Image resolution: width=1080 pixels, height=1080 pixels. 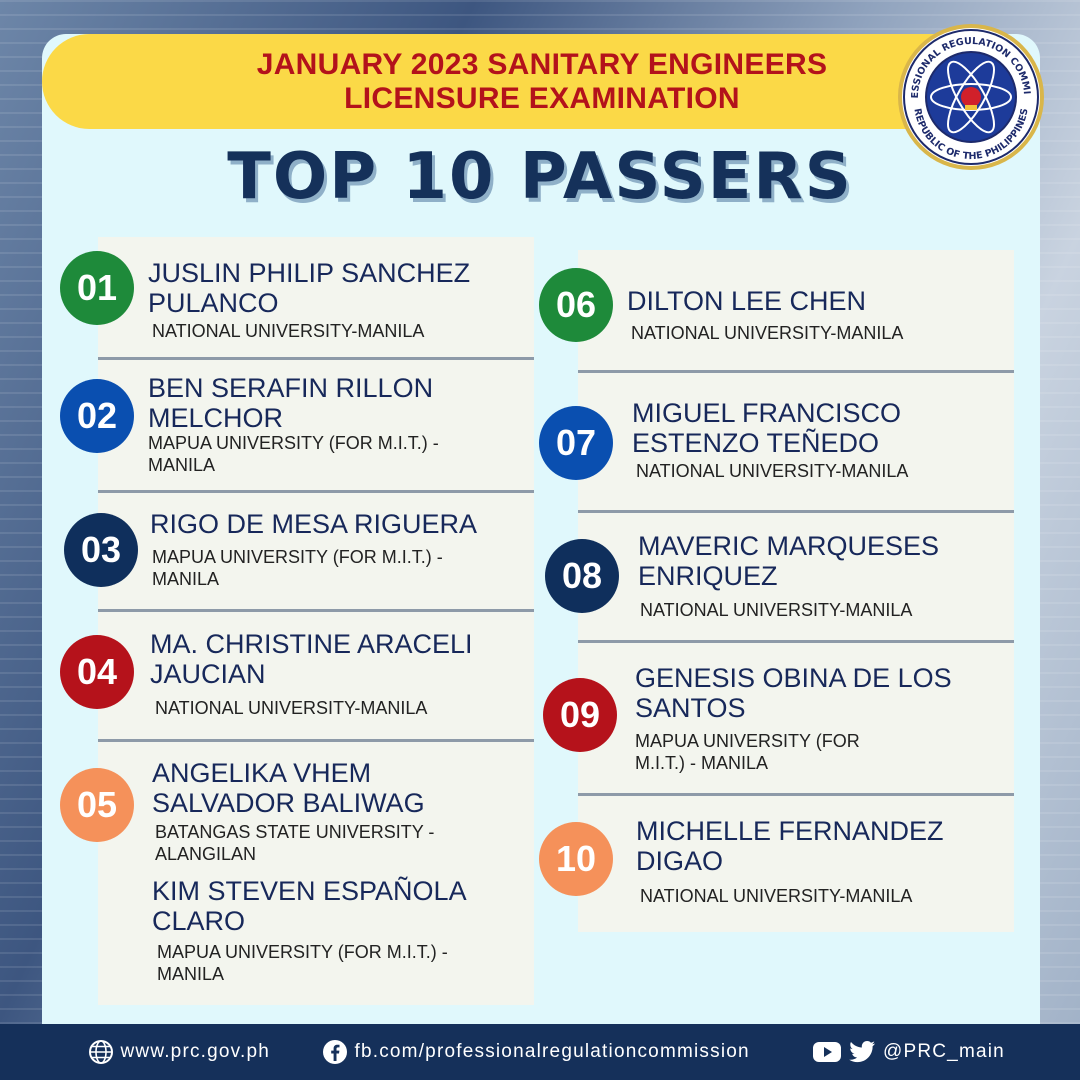 What do you see at coordinates (293, 454) in the screenshot?
I see `passer-school-02: MAPUA UNIVERSITY (FOR M.I.T.) - MANILA` at bounding box center [293, 454].